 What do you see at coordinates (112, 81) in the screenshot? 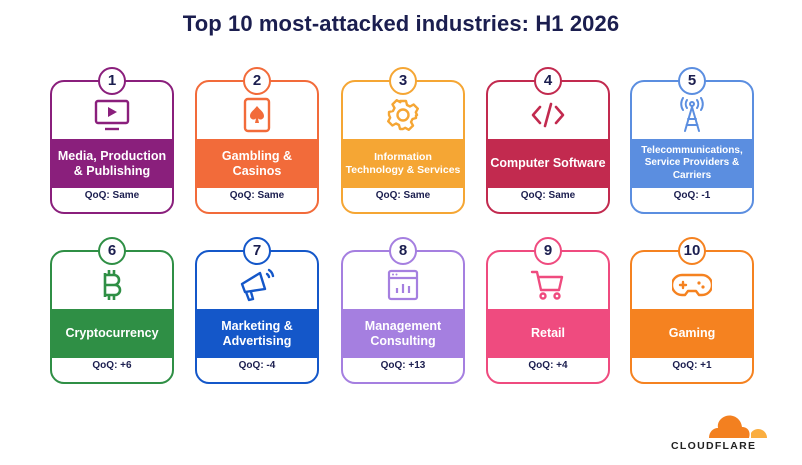
I see `rank-badge: 1` at bounding box center [112, 81].